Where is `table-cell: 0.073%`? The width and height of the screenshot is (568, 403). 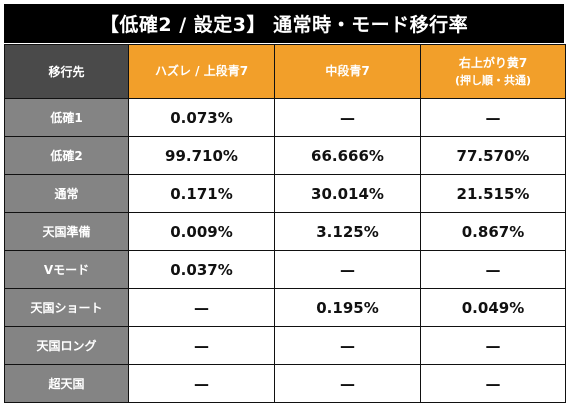 table-cell: 0.073% is located at coordinates (201, 117).